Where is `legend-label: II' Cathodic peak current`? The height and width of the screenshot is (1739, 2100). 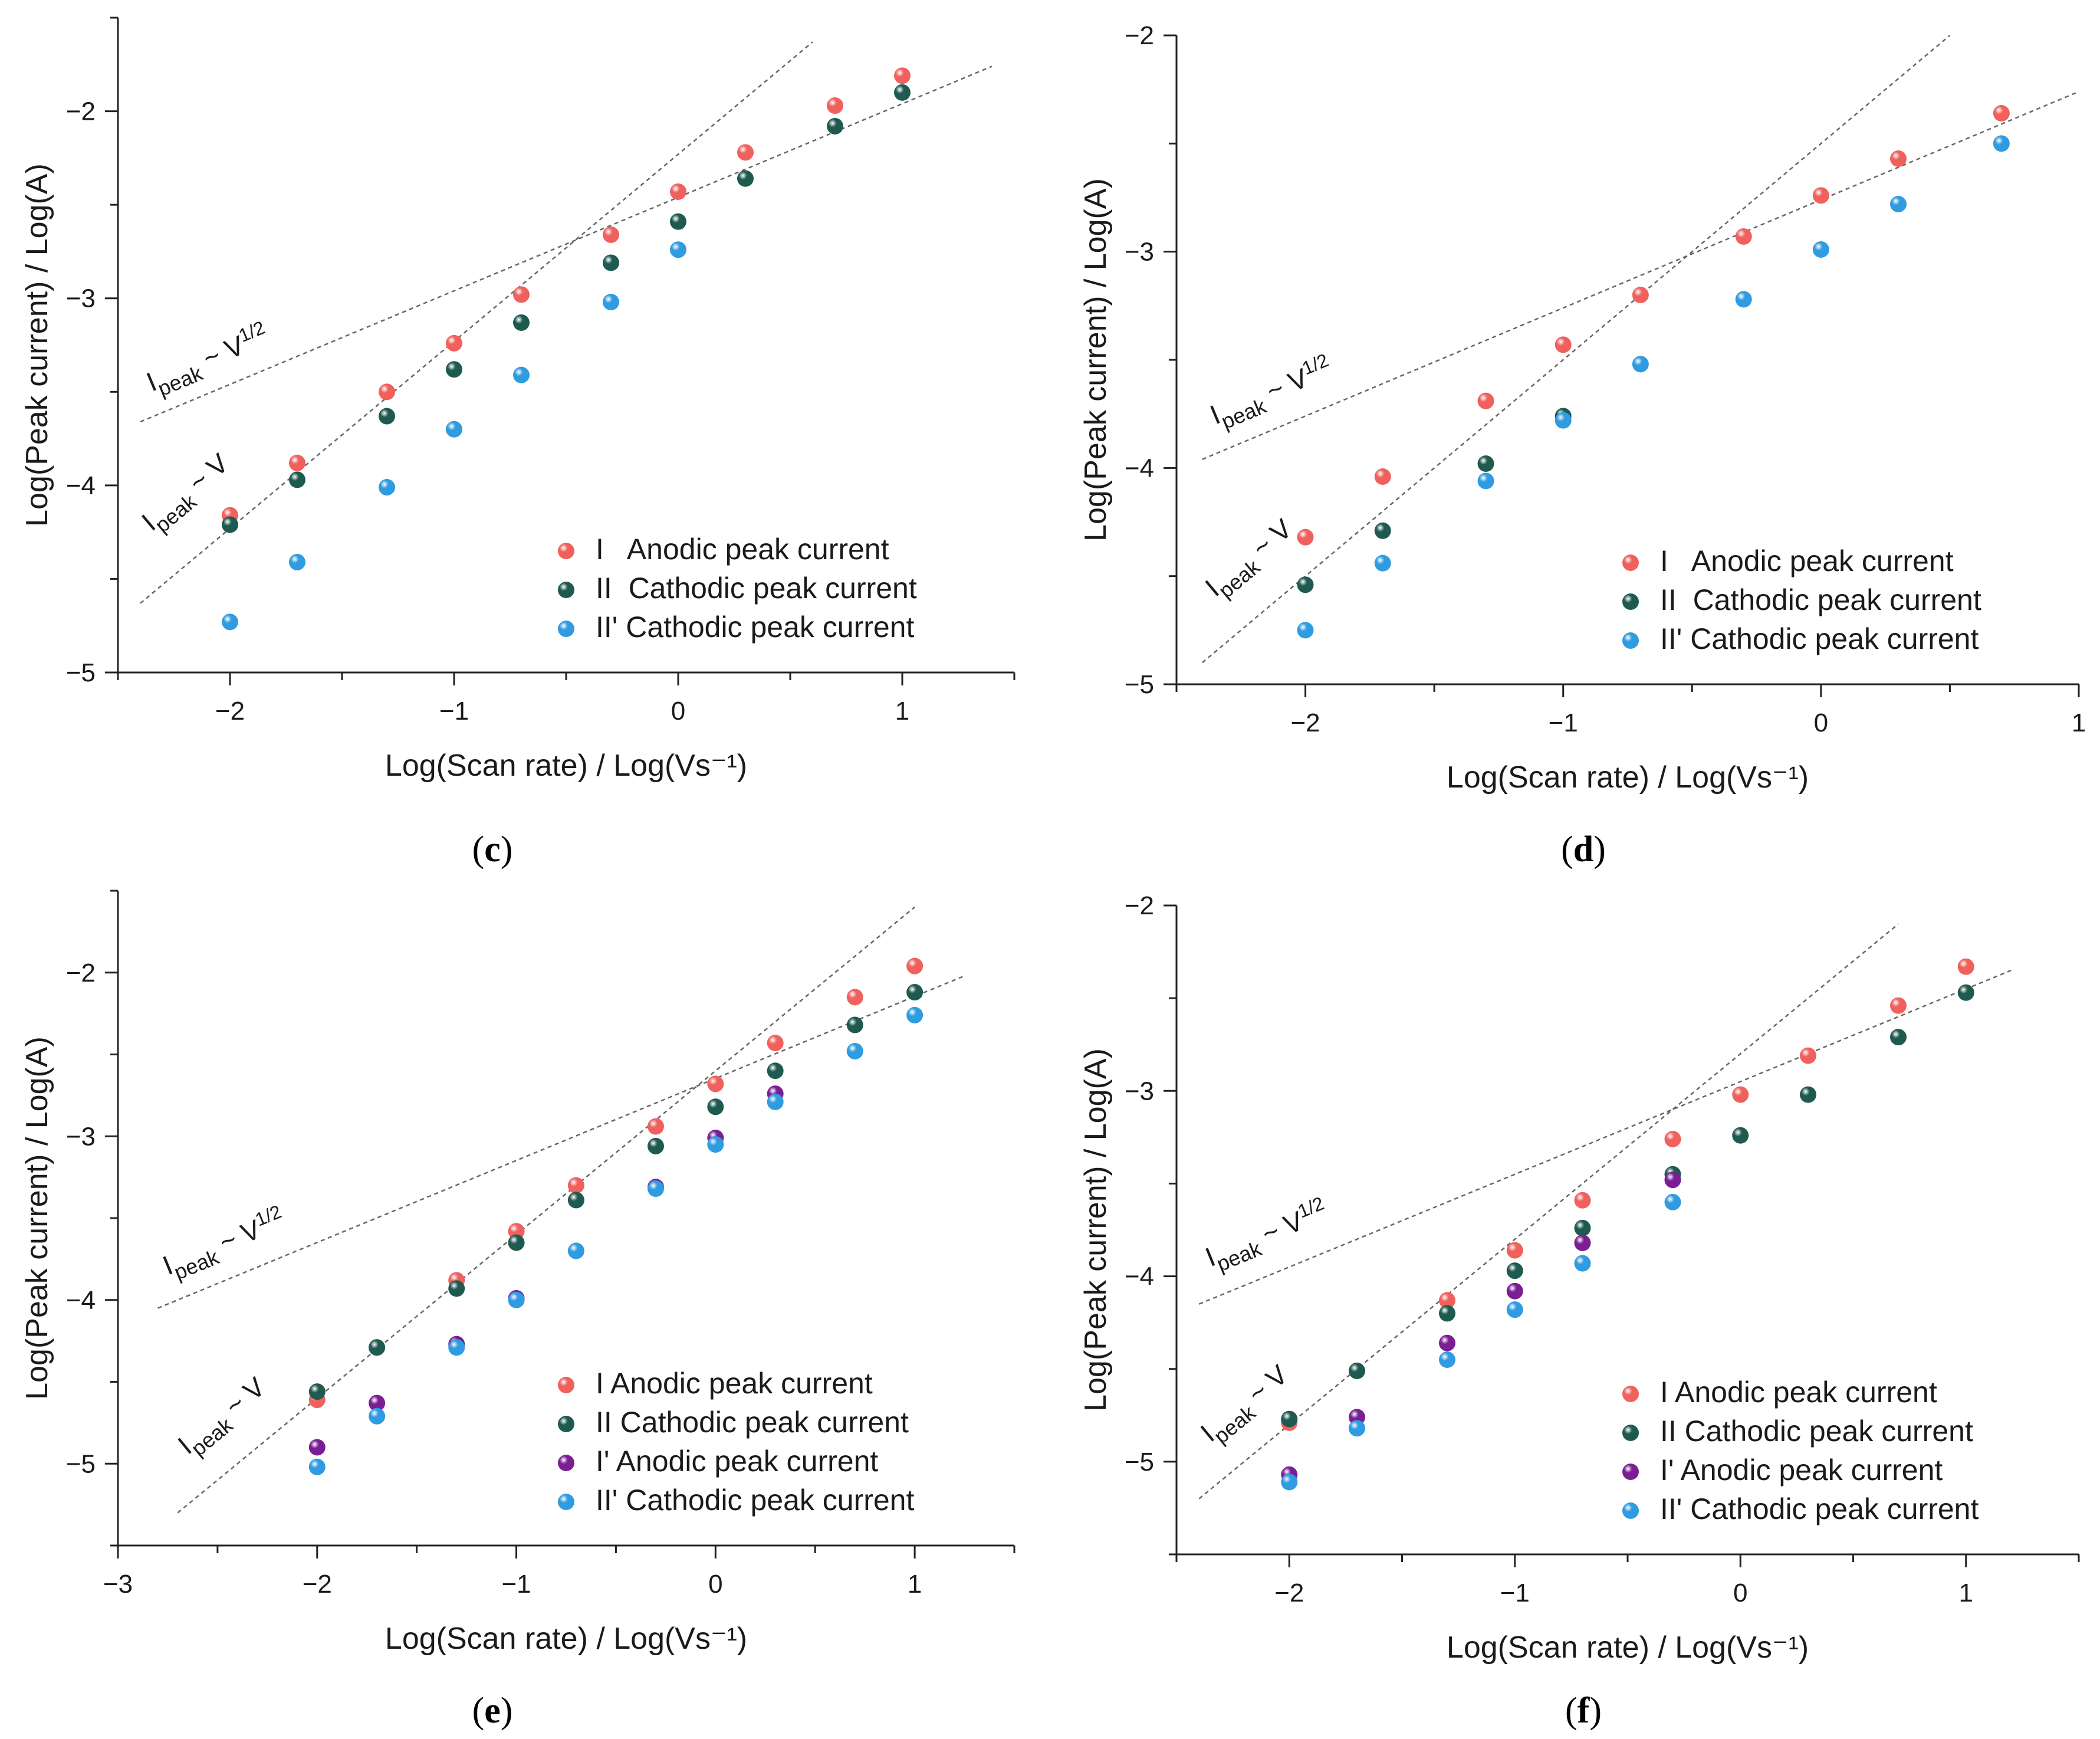
legend-label: II' Cathodic peak current is located at coordinates (755, 627).